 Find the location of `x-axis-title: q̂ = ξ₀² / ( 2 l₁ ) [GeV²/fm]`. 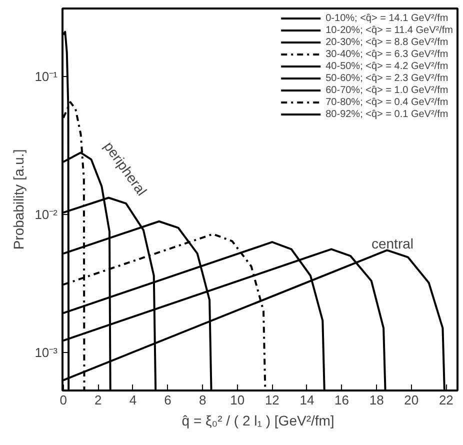

x-axis-title: q̂ = ξ₀² / ( 2 l₁ ) [GeV²/fm] is located at coordinates (258, 420).